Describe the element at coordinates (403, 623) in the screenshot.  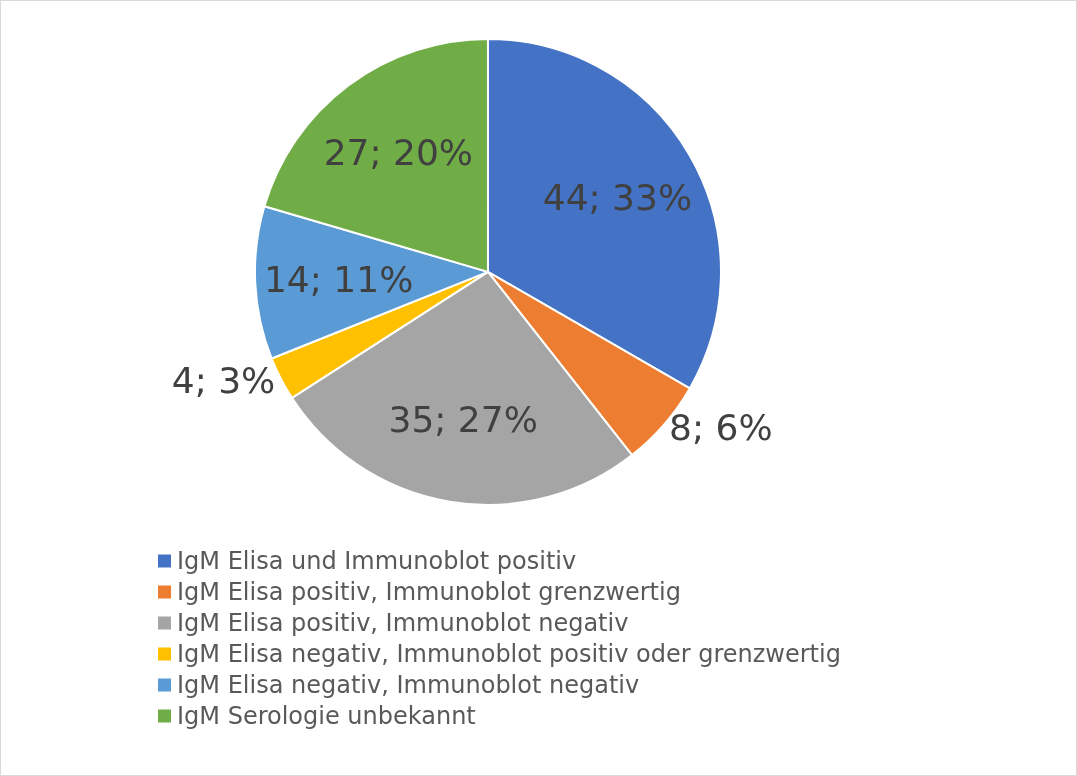
I see `legend-label: IgM Elisa positiv, Immunoblot negativ` at that location.